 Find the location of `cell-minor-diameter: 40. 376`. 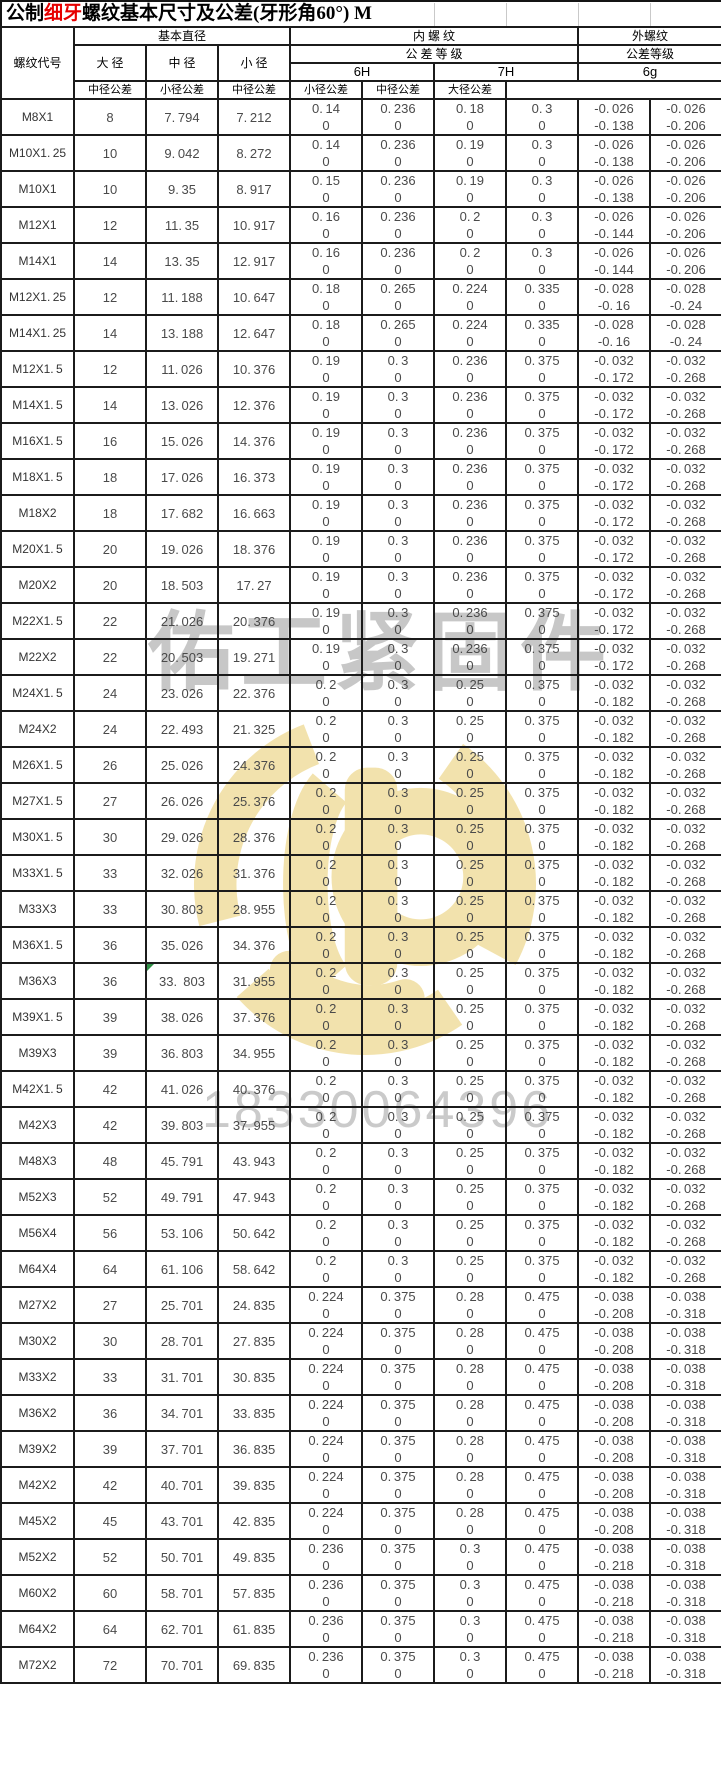

cell-minor-diameter: 40. 376 is located at coordinates (254, 1089).